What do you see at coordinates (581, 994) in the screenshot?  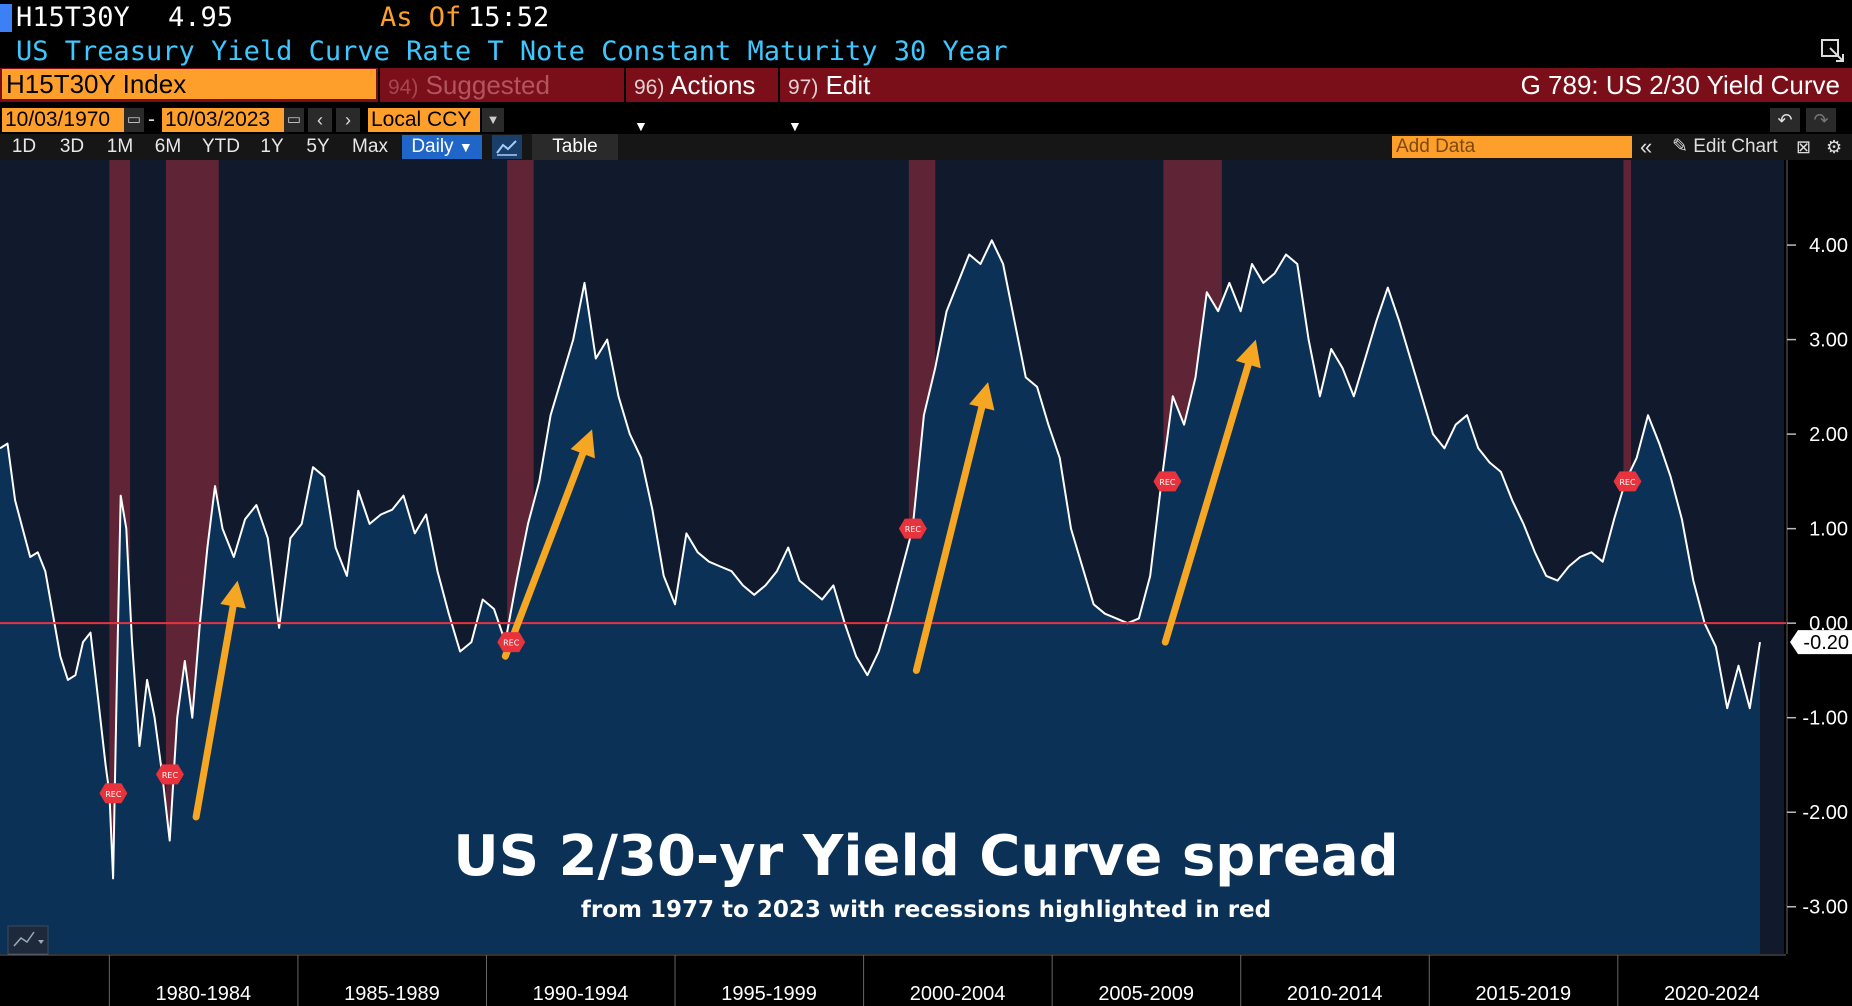 I see `x-tick-label: 1990-1994` at bounding box center [581, 994].